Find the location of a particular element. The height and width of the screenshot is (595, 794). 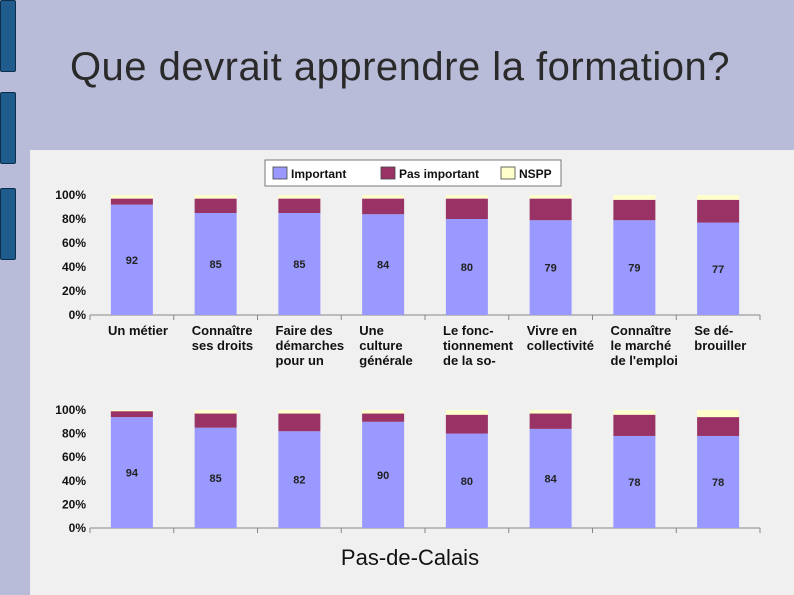

x-category-label: démarches is located at coordinates (310, 345).